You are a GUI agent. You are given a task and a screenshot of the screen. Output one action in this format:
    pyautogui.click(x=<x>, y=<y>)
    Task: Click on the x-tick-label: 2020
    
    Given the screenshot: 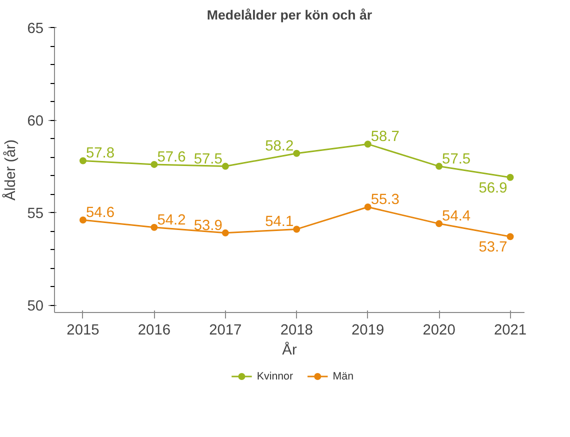 What is the action you would take?
    pyautogui.click(x=439, y=330)
    